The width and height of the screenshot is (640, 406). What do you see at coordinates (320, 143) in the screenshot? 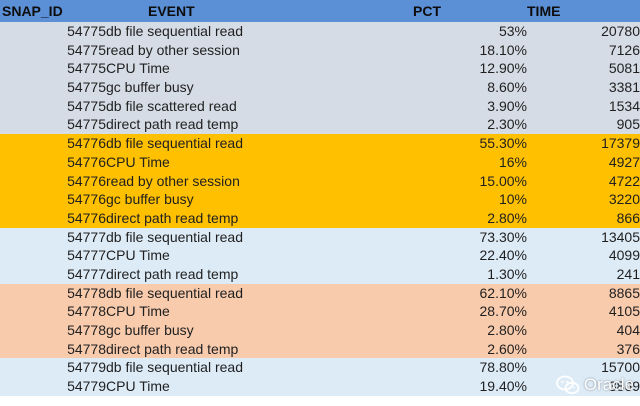
I see `table-row: 54776 db file sequential read 55.30% 17379` at bounding box center [320, 143].